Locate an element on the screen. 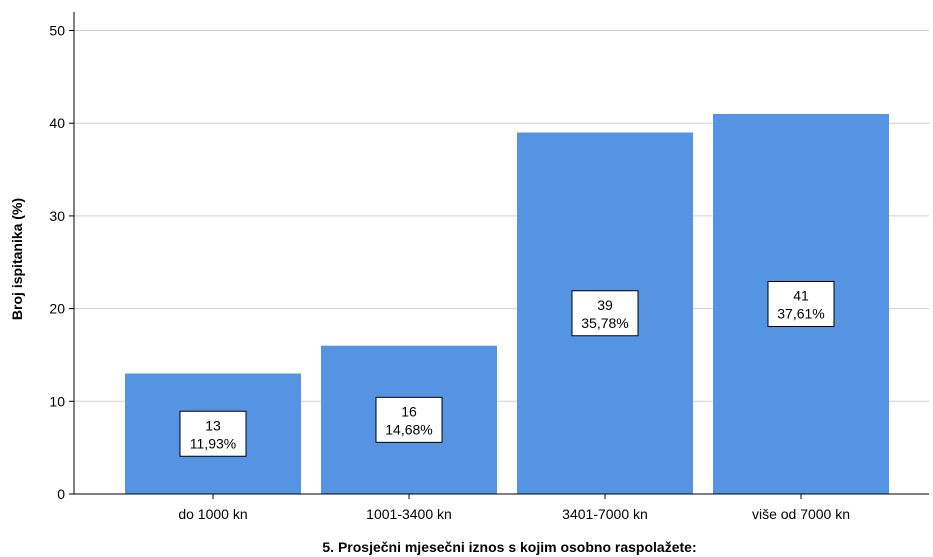  data-label-percent: 11,93% is located at coordinates (213, 443).